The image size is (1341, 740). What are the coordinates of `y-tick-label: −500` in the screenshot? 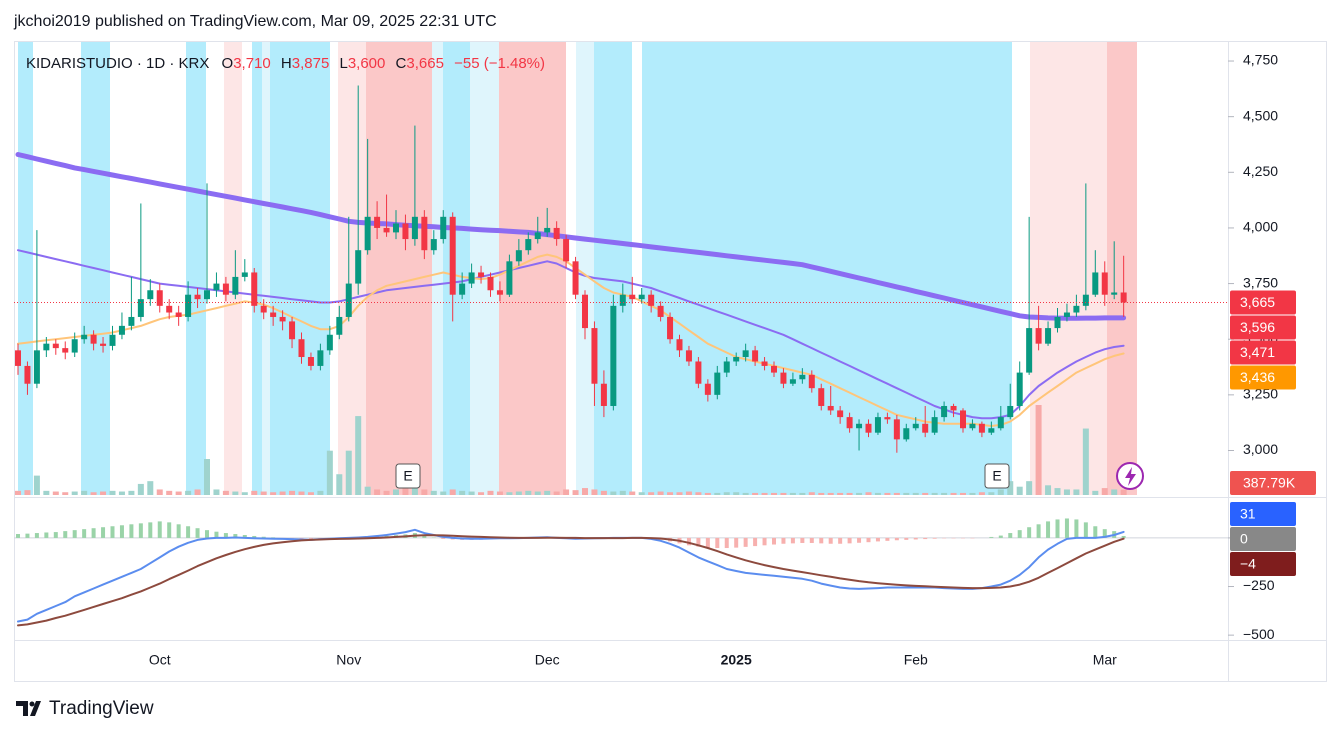 It's located at (1259, 634).